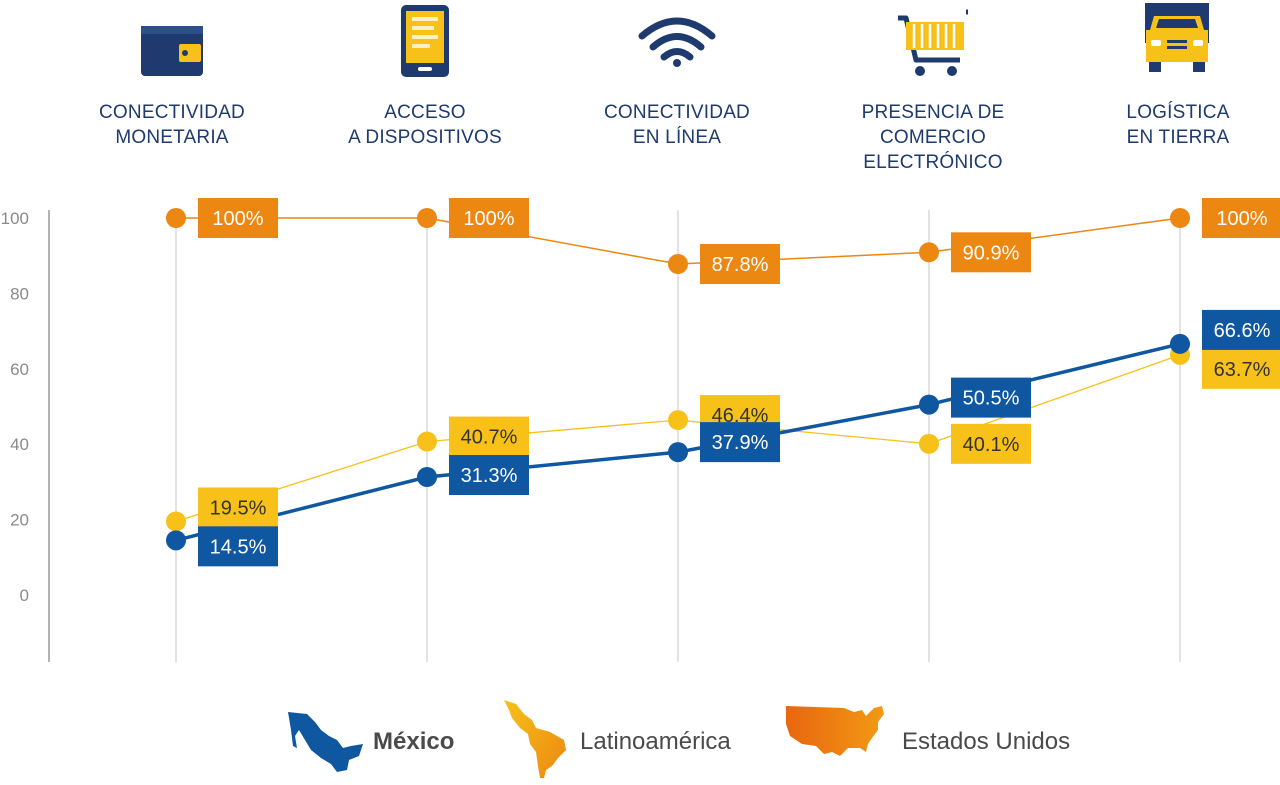 The height and width of the screenshot is (785, 1280). Describe the element at coordinates (414, 741) in the screenshot. I see `legend-label-mexico: México` at that location.